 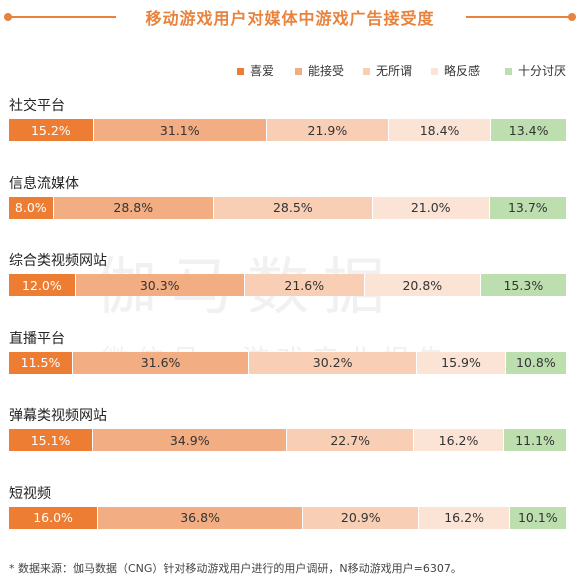 I want to click on bar-segment: 8.0%, so click(x=31, y=207).